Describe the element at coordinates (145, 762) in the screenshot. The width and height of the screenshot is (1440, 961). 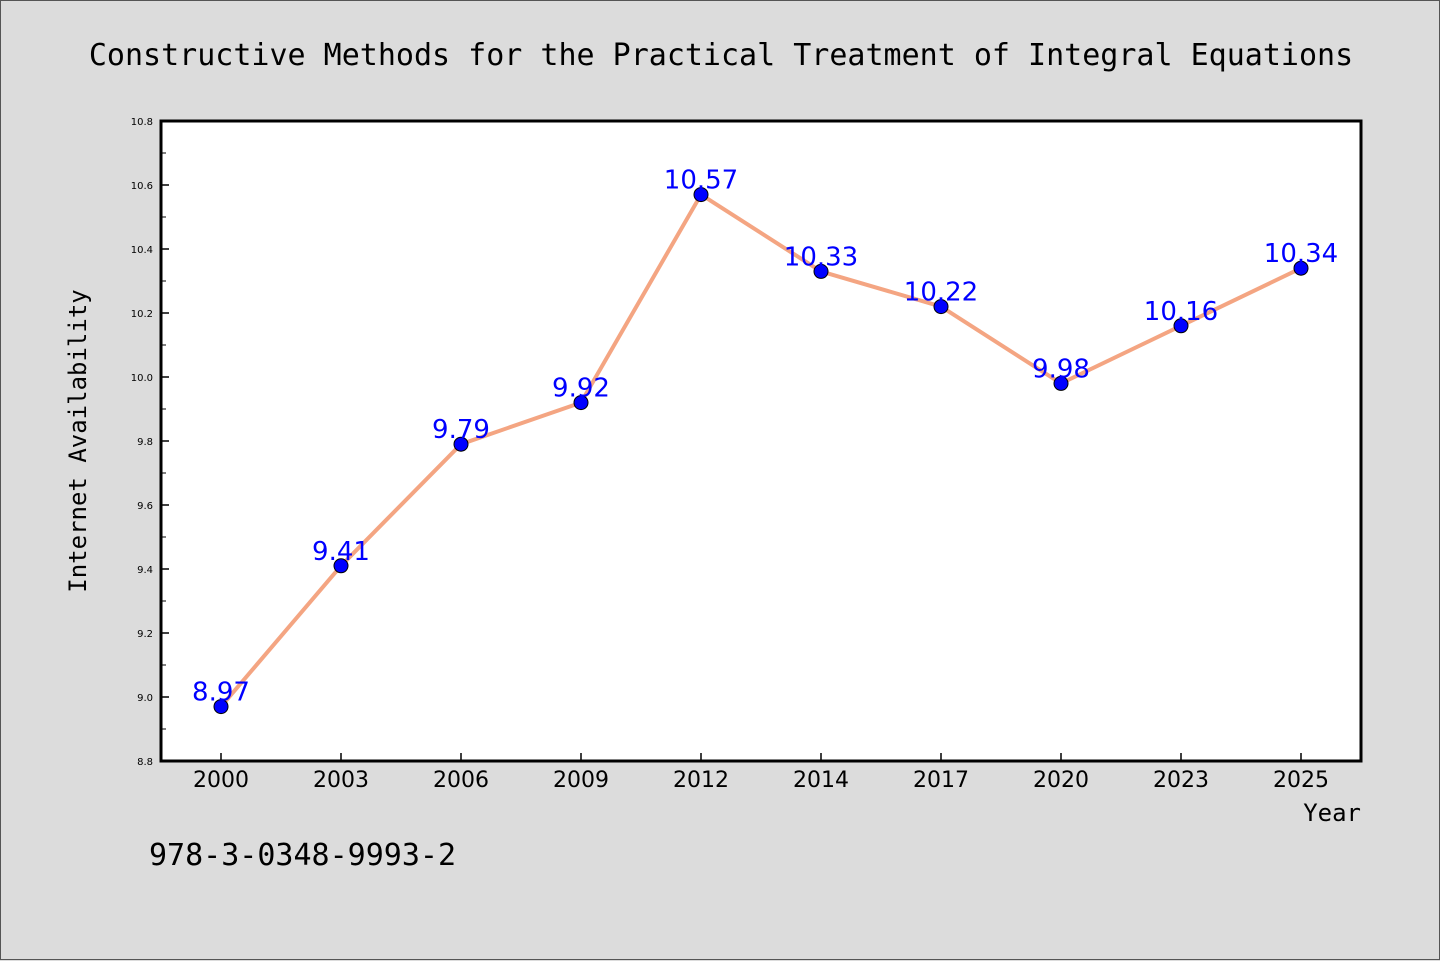
I see `y-tick-label: 8.8` at that location.